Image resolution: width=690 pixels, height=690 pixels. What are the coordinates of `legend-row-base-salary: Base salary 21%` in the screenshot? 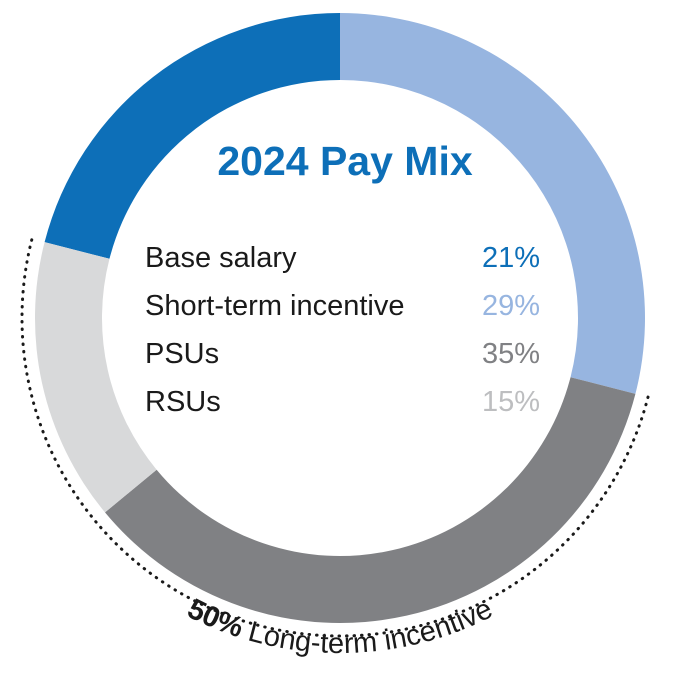 It's located at (342, 266).